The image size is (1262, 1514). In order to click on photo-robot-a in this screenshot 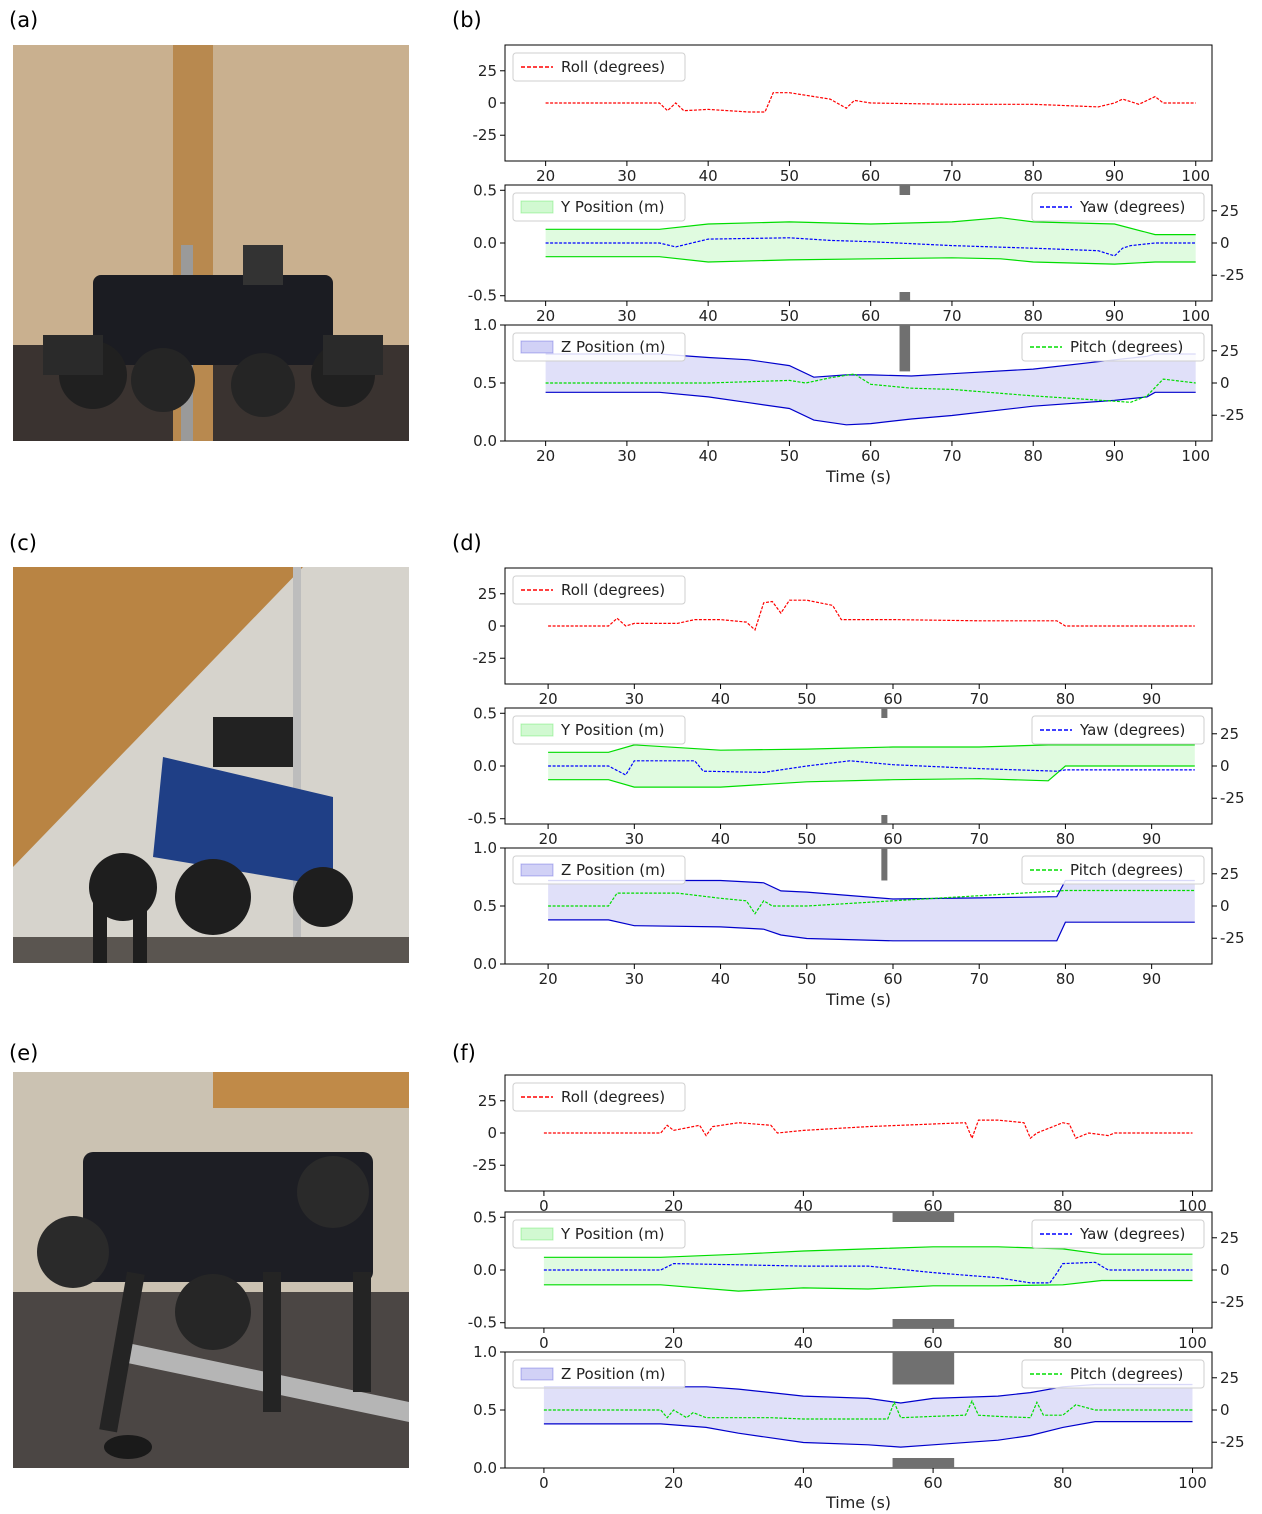, I will do `click(211, 243)`.